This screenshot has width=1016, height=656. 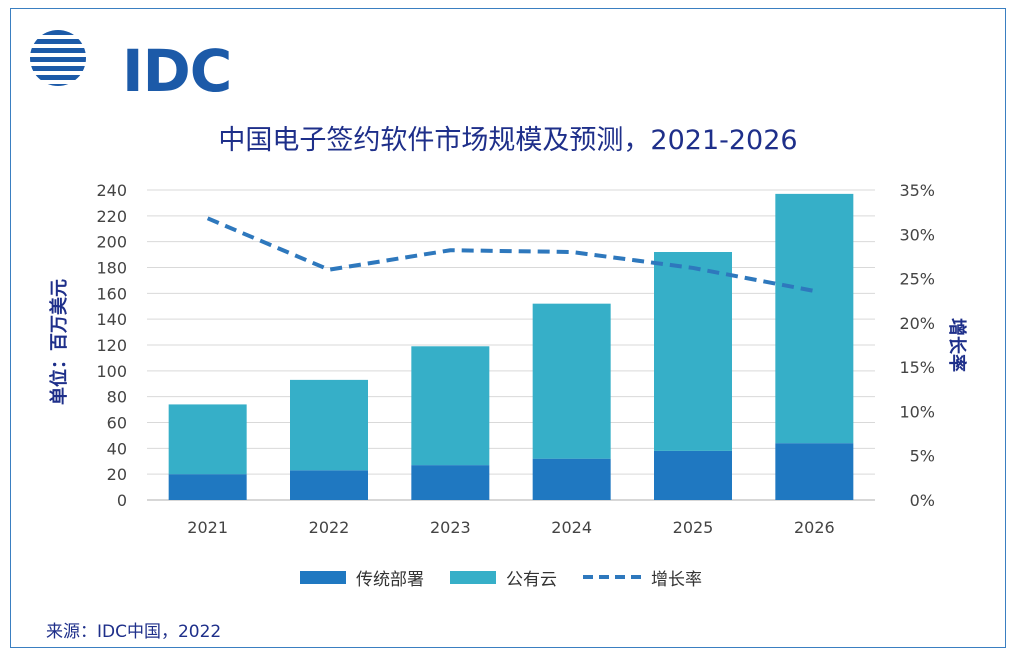 I want to click on y-tick-label: 0, so click(x=122, y=500).